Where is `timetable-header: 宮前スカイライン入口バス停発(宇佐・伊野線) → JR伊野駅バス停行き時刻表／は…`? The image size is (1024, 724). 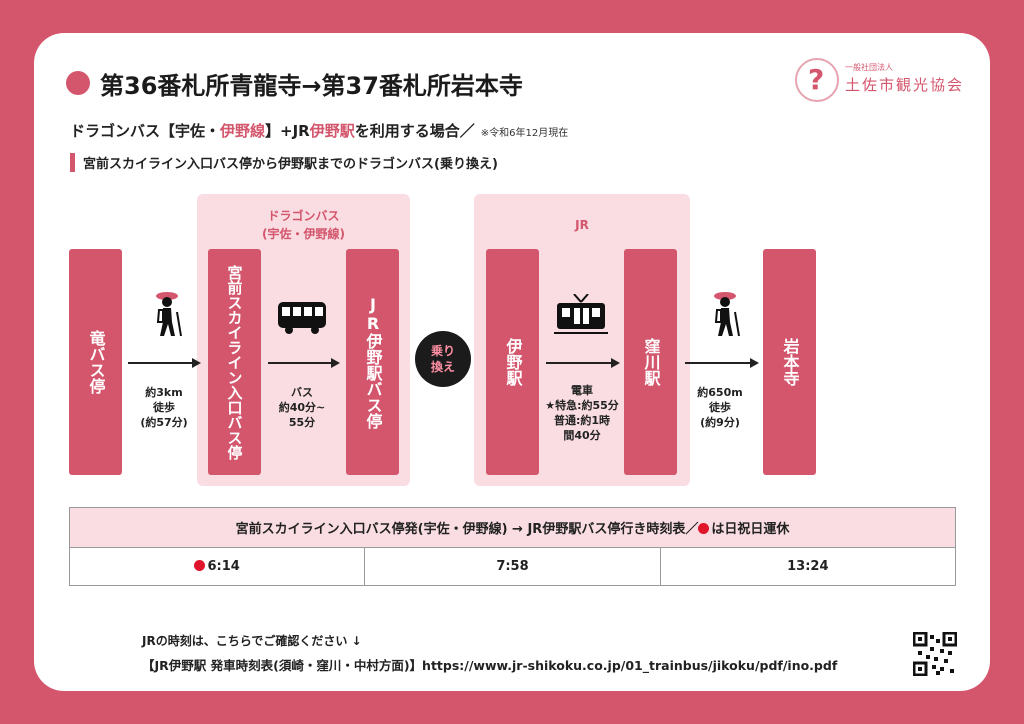
timetable-header: 宮前スカイライン入口バス停発(宇佐・伊野線) → JR伊野駅バス停行き時刻表／は… is located at coordinates (512, 527).